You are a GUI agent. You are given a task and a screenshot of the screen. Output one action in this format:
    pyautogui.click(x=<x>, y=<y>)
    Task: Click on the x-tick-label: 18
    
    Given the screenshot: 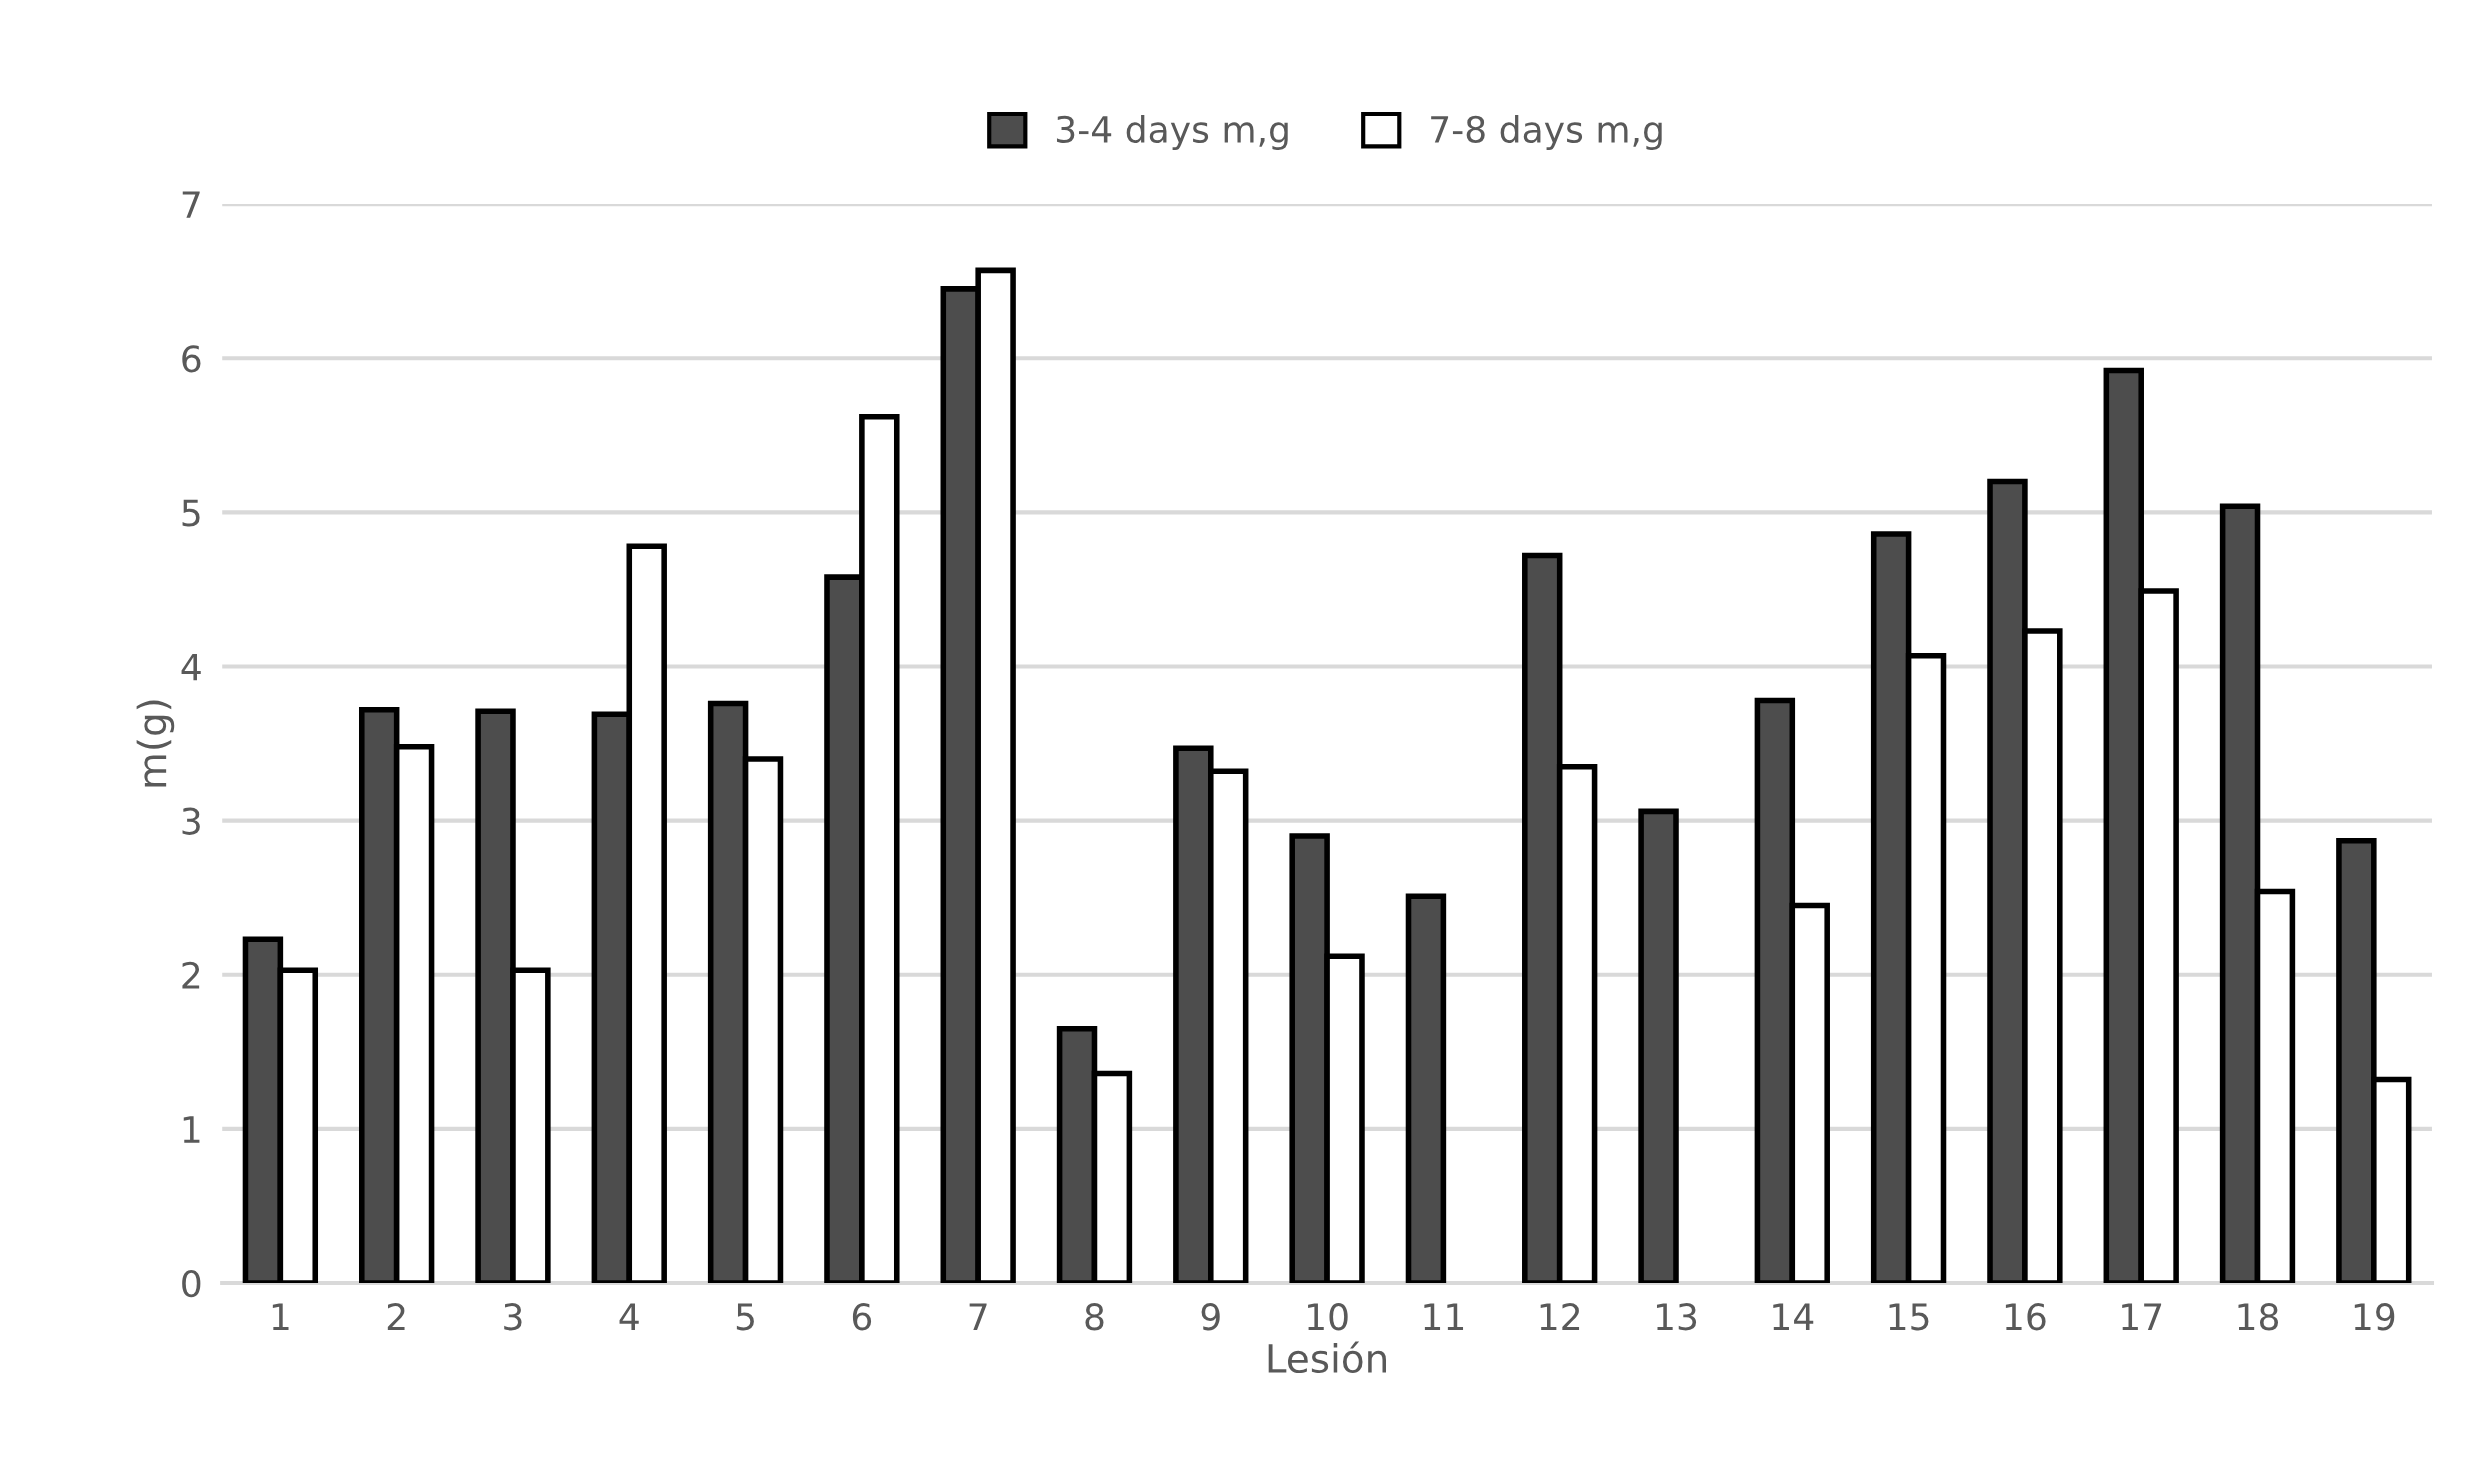 What is the action you would take?
    pyautogui.click(x=2258, y=1317)
    